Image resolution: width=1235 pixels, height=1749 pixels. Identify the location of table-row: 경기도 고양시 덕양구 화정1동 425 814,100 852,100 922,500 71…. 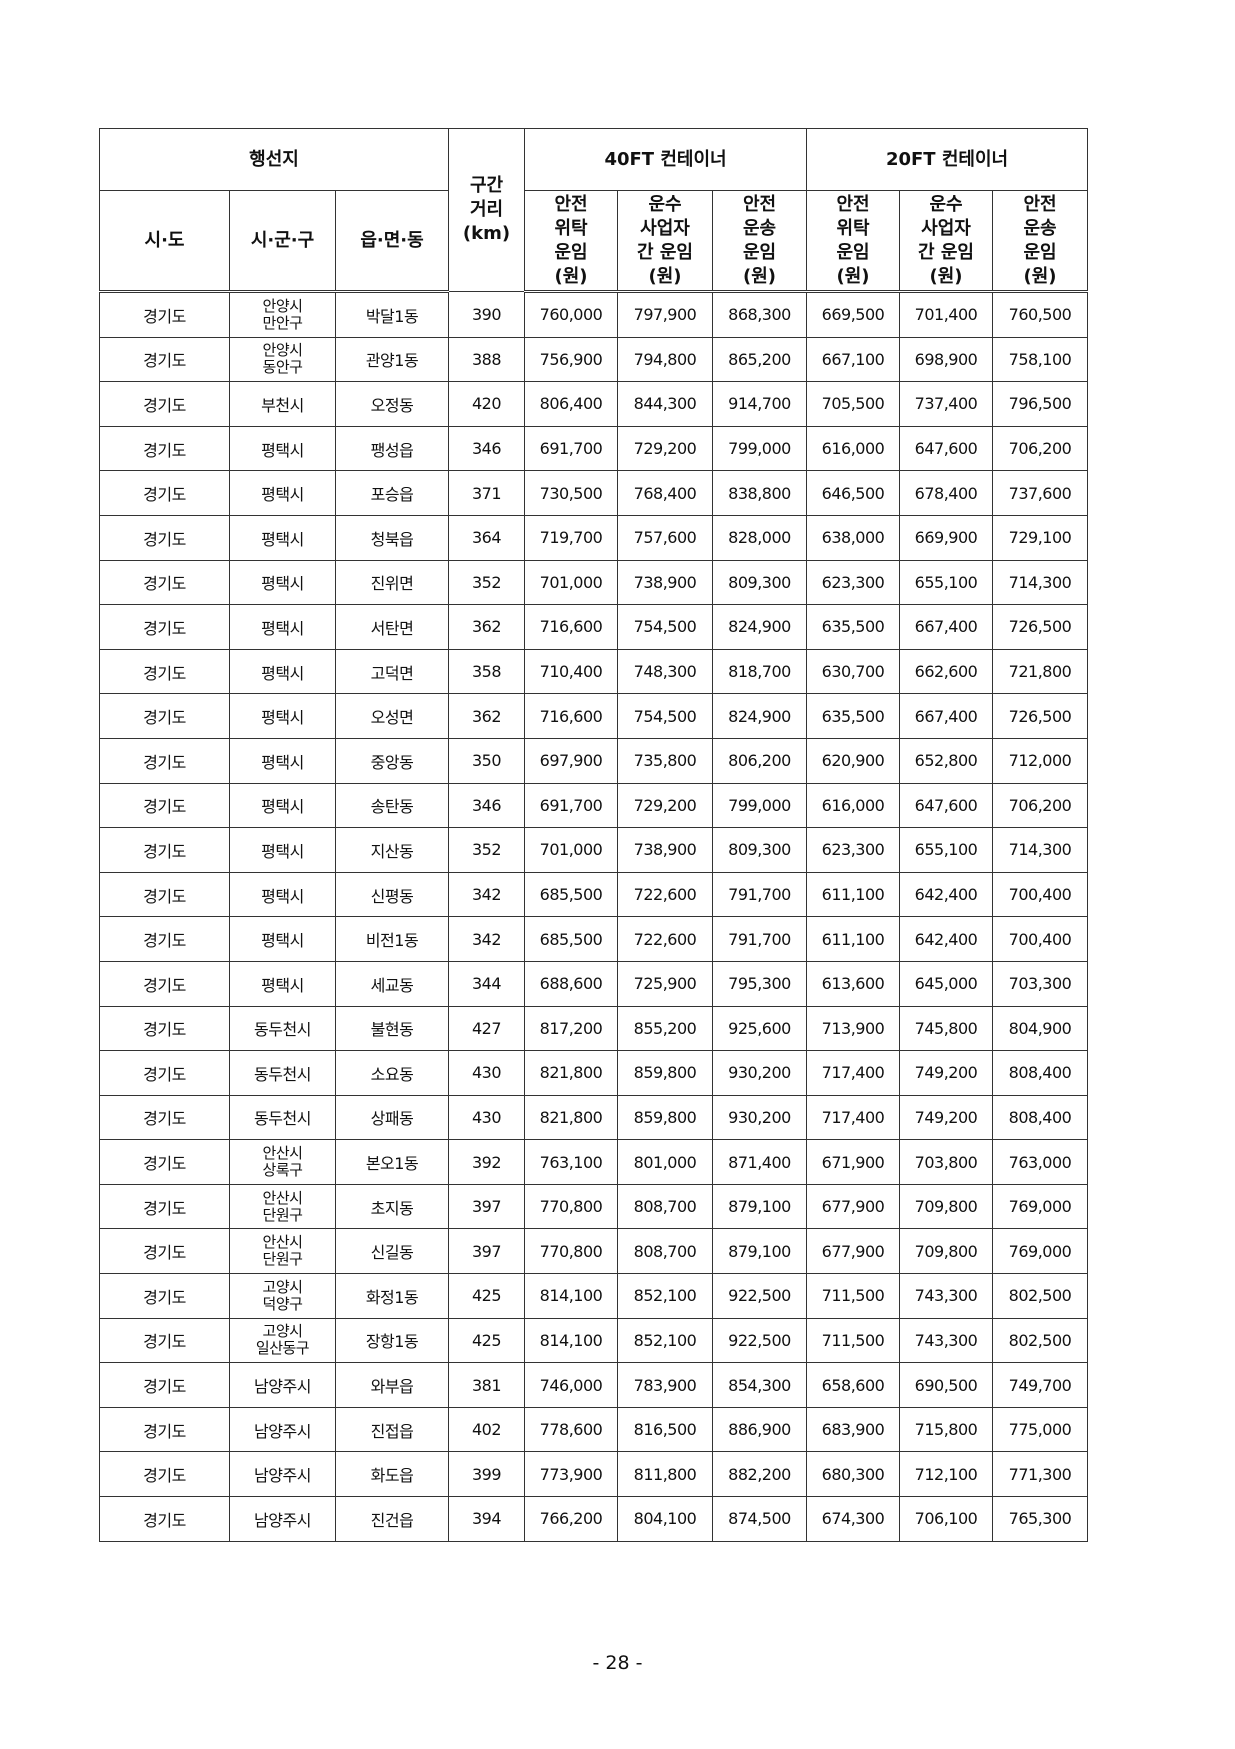
(594, 1296).